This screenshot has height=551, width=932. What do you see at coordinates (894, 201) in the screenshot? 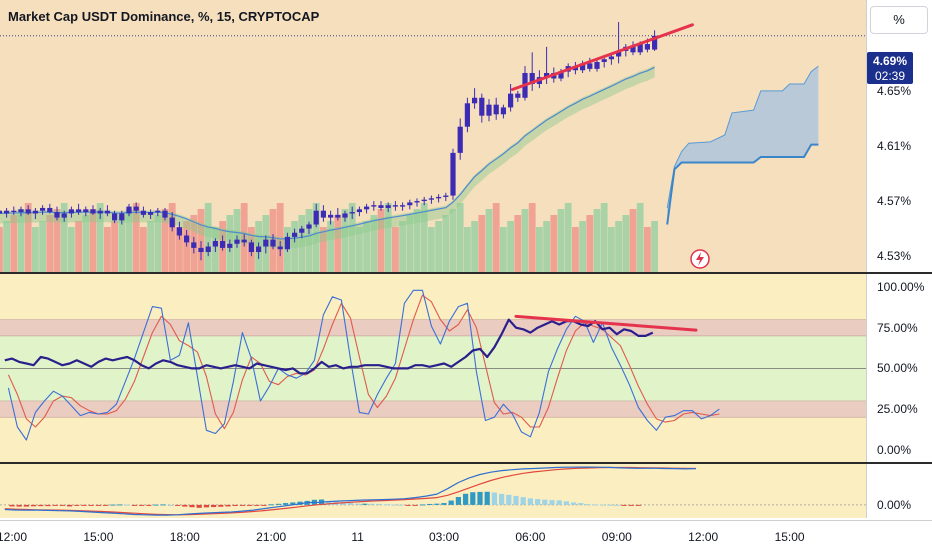
I see `price-axis-tick-label: 4.57%` at bounding box center [894, 201].